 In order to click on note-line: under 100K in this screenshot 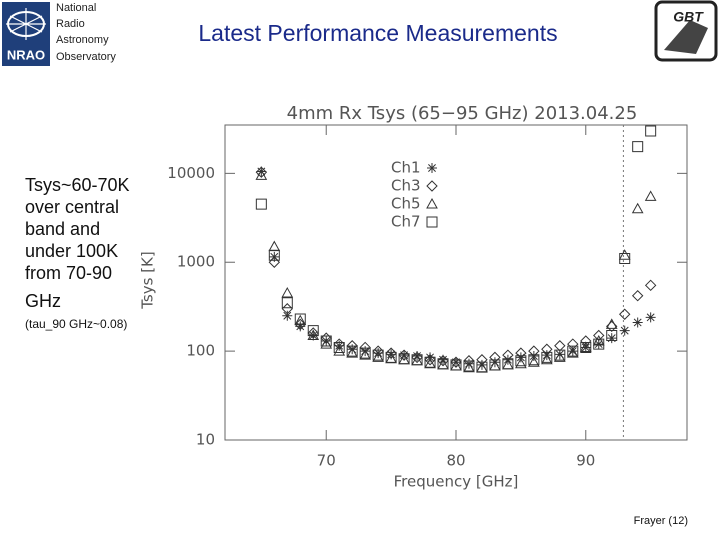, I will do `click(71, 251)`.